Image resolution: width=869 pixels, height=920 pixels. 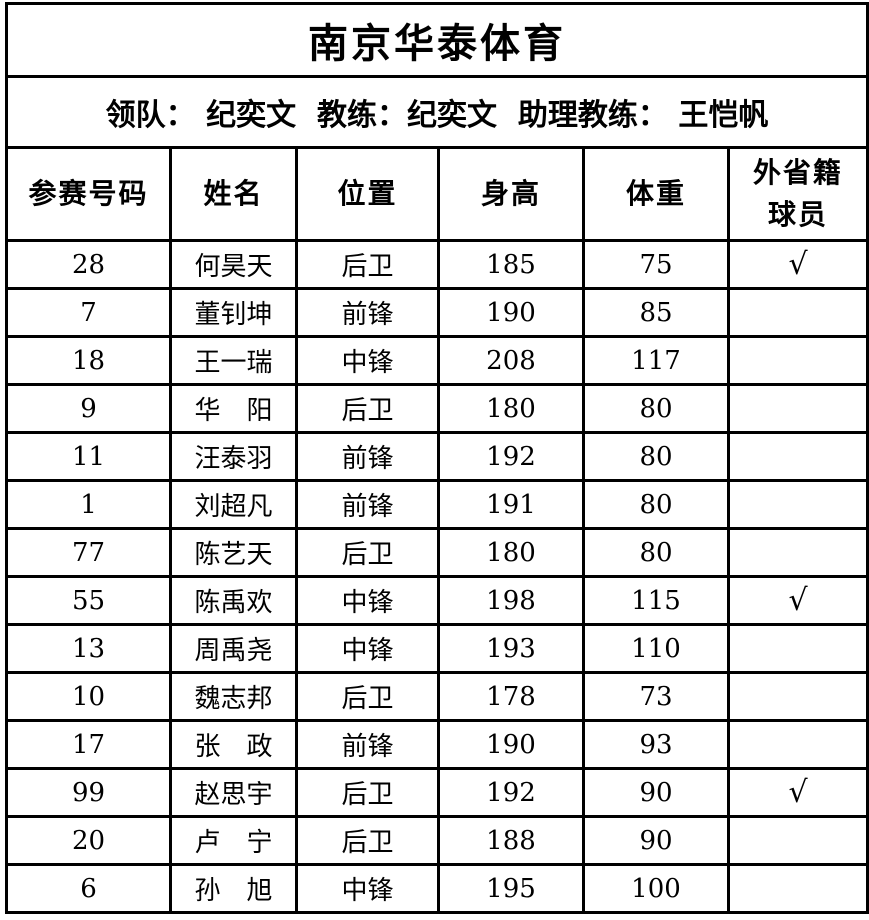 I want to click on col-header-name: 姓名, so click(x=233, y=194).